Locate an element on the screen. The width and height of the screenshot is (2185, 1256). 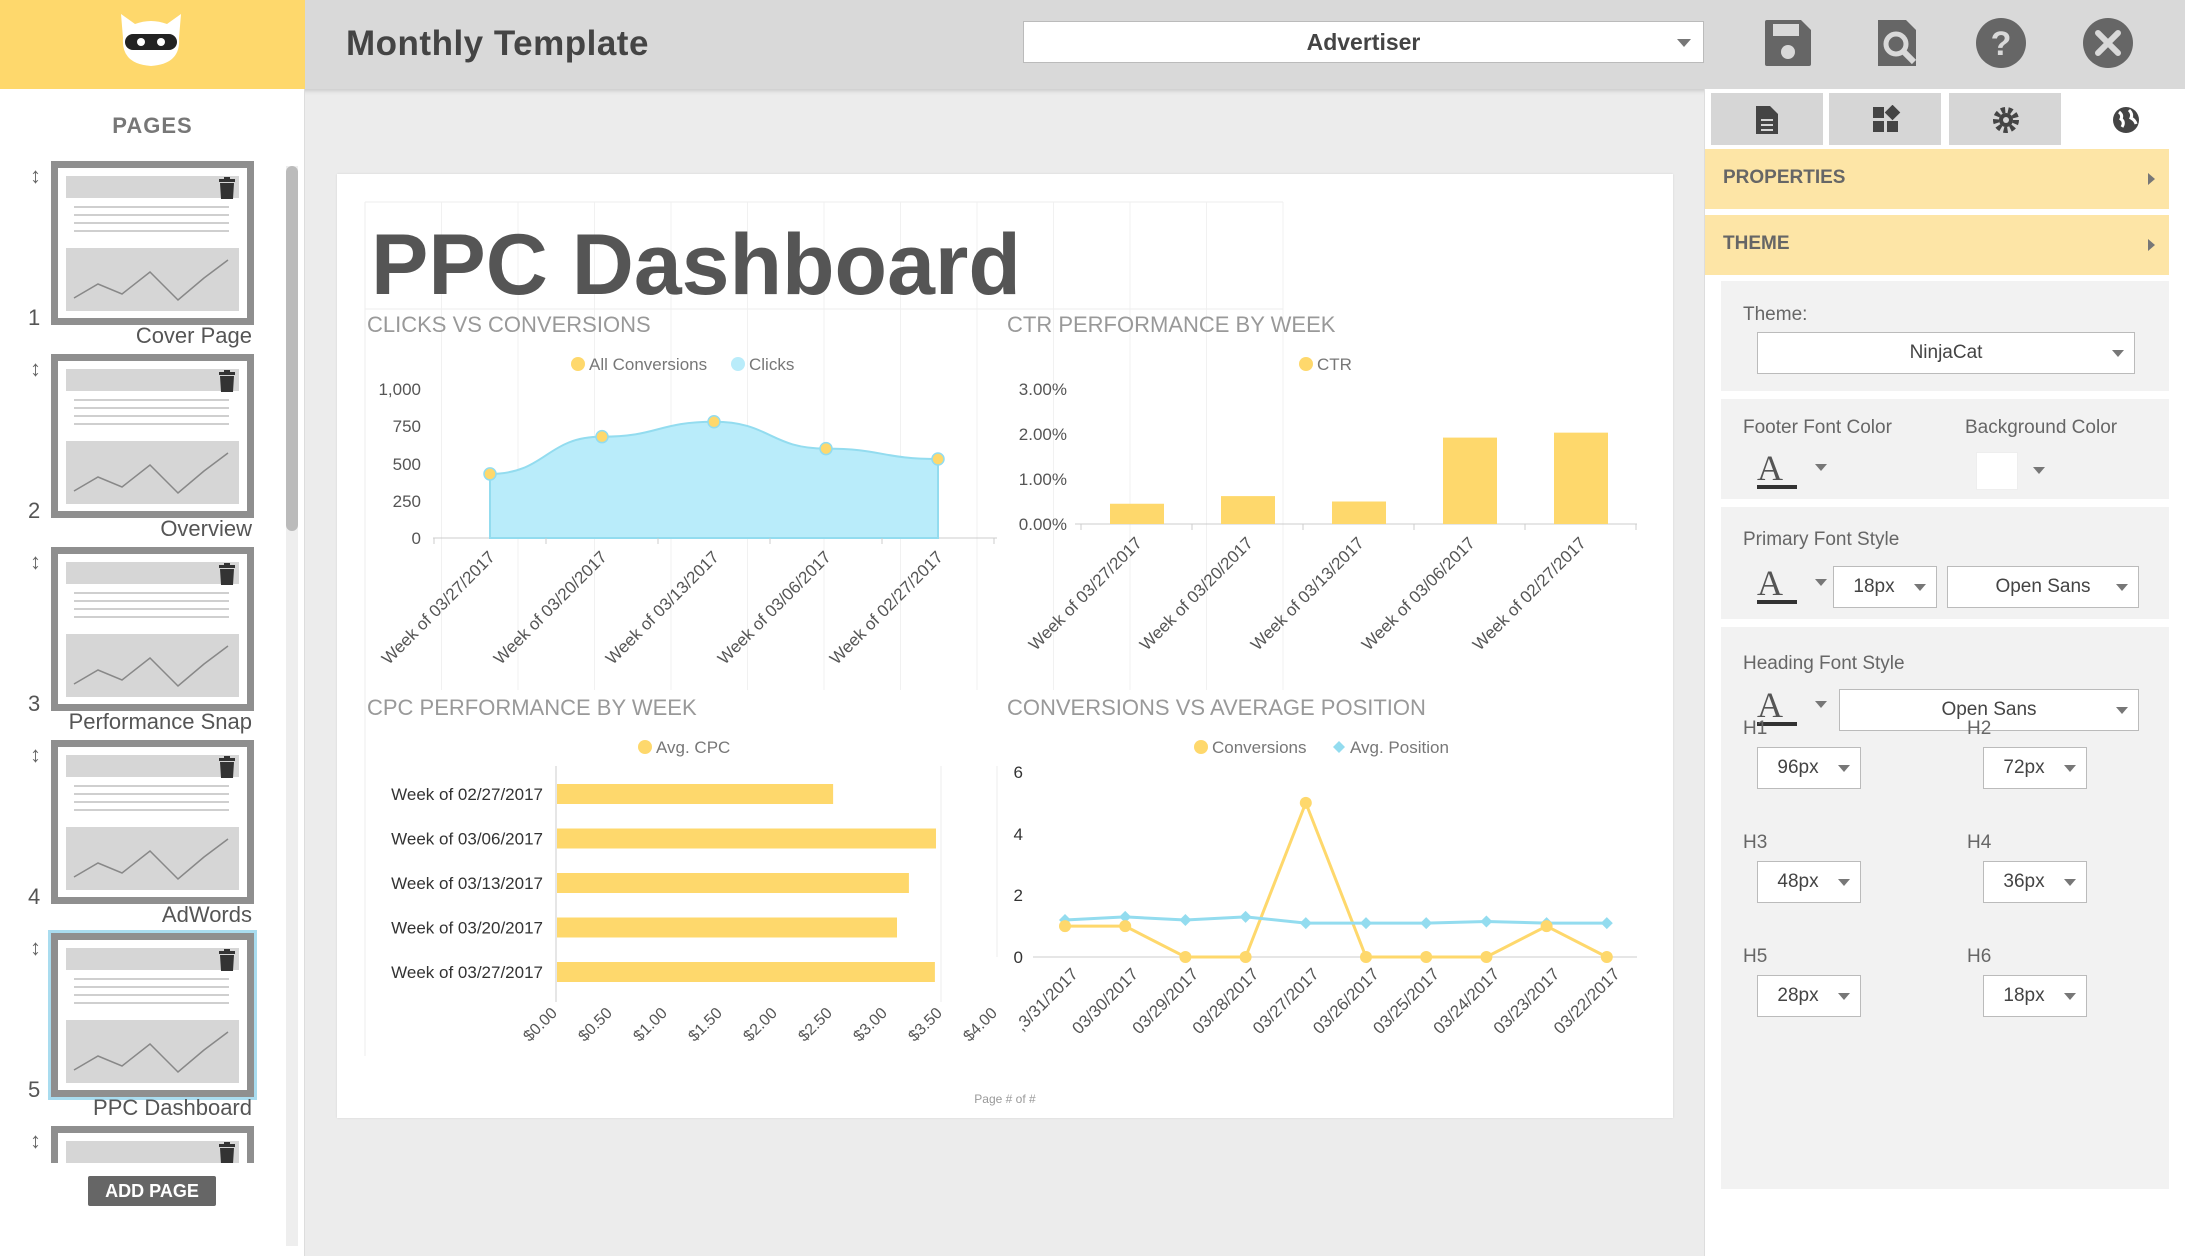
tab-widgets is located at coordinates (1885, 119).